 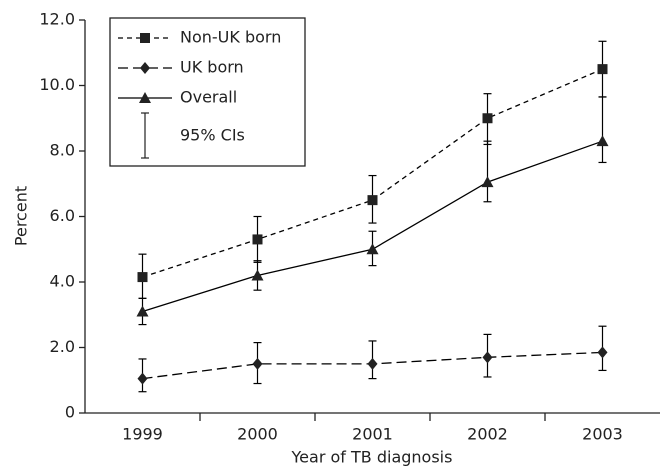 I want to click on legend-label: UK born, so click(x=212, y=67).